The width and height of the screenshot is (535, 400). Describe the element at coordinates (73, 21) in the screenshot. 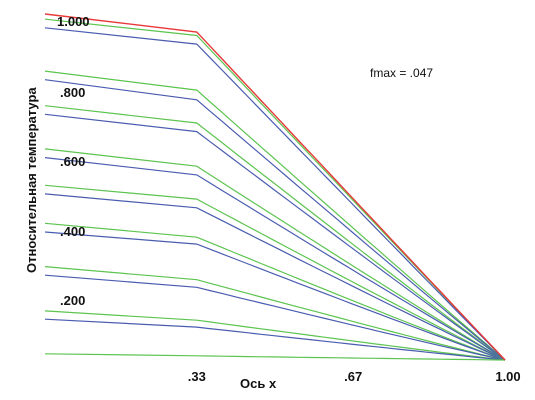

I see `y-tick-label: 1.000` at that location.